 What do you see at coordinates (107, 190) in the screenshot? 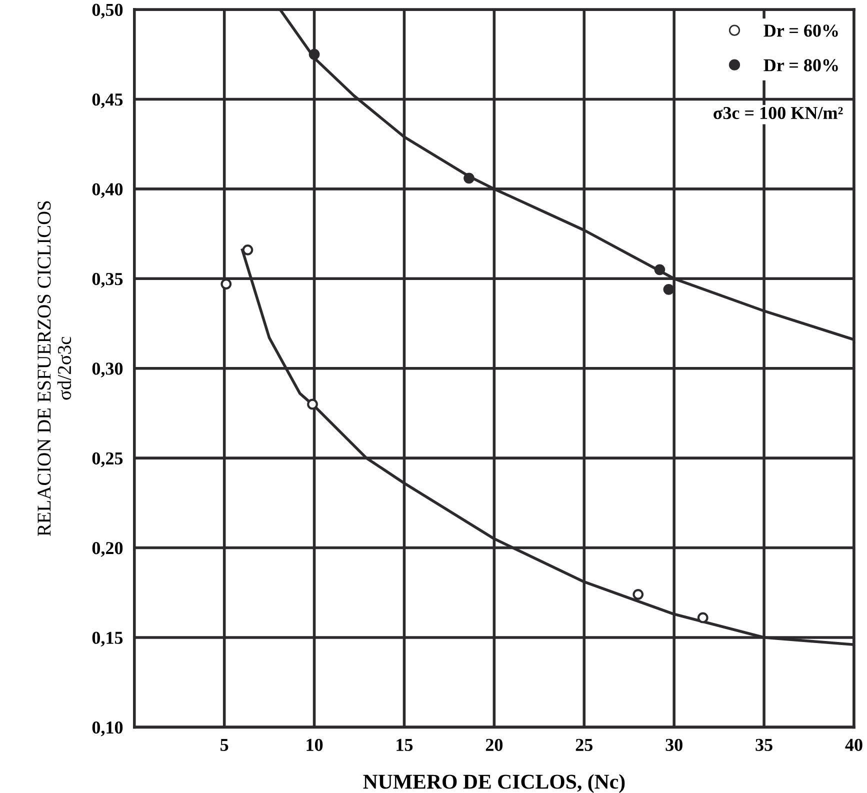
I see `y-tick-label: 0,40` at bounding box center [107, 190].